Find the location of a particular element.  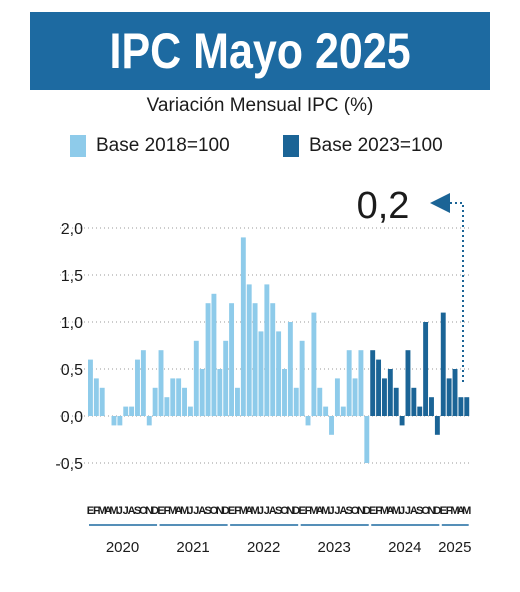

legend: Base 2018=100 Base 2023=100 is located at coordinates (285, 149).